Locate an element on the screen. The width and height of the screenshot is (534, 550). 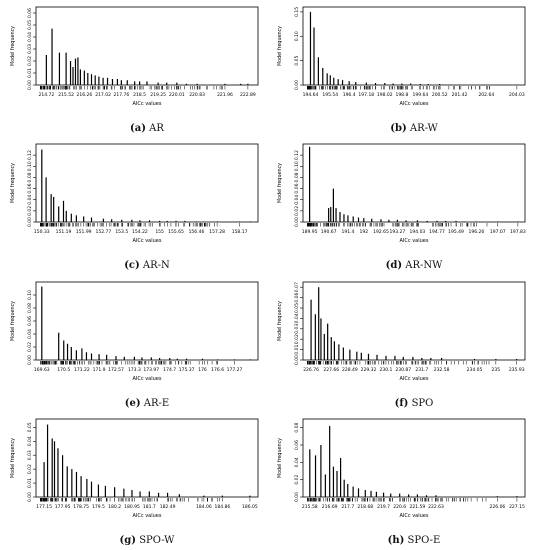
caption-name: SPO-E is located at coordinates (422, 540).